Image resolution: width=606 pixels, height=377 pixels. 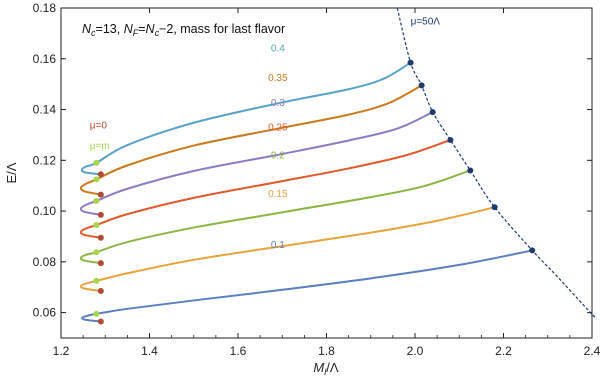 I want to click on y-tick-label: 0.16, so click(x=45, y=59).